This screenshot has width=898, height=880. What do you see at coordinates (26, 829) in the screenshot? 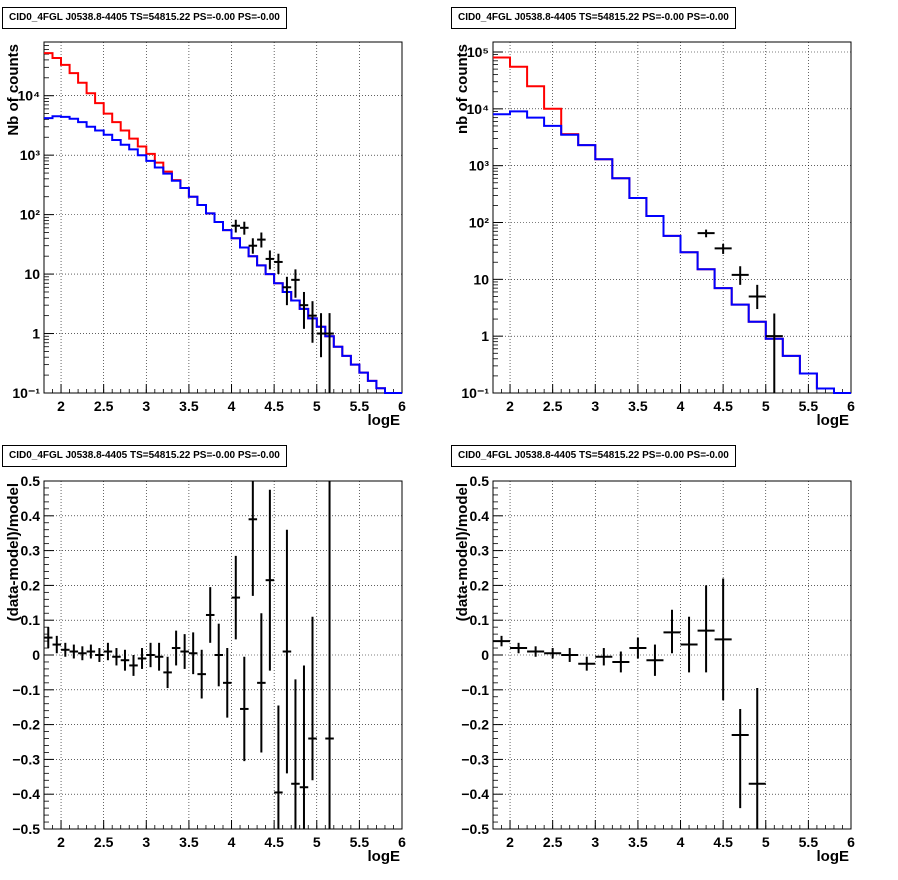
I see `y-tick-label: −0.5` at bounding box center [26, 829].